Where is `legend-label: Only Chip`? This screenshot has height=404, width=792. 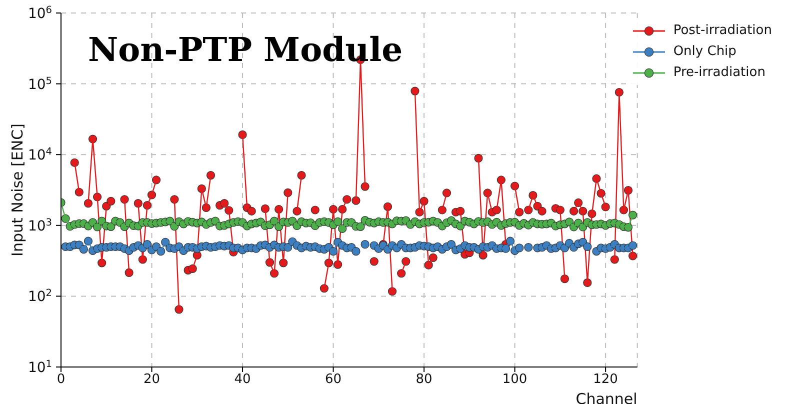 legend-label: Only Chip is located at coordinates (704, 51).